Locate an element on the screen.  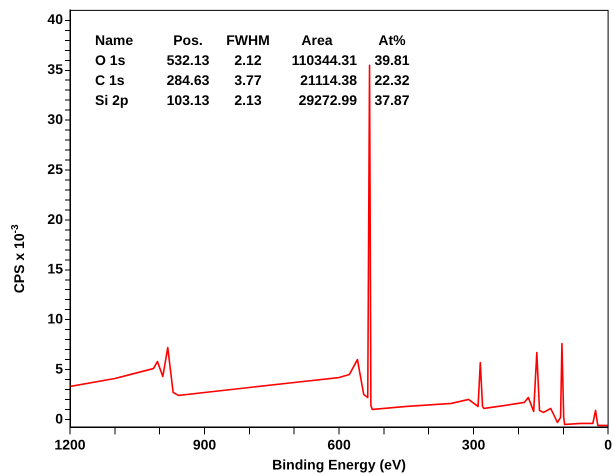
annotation: FWHM is located at coordinates (248, 40).